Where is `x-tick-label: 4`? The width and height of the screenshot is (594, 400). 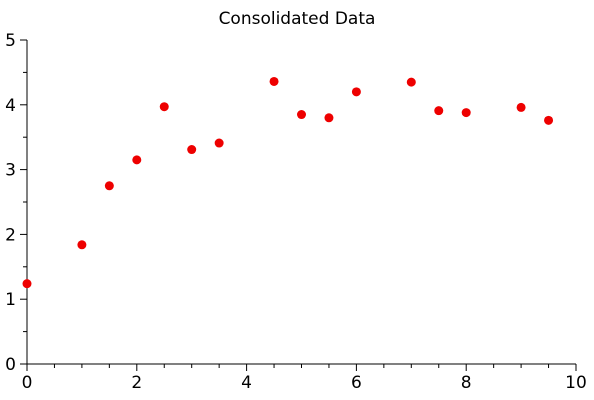 x-tick-label: 4 is located at coordinates (246, 383).